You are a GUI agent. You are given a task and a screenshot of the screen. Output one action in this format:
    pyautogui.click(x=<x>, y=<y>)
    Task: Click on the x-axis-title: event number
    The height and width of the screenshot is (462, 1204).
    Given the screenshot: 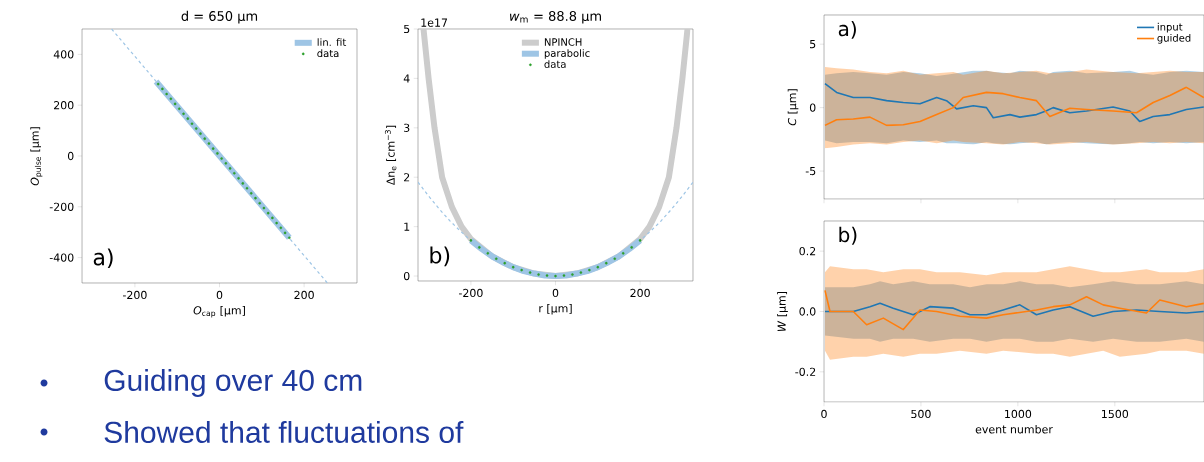 What is the action you would take?
    pyautogui.click(x=1014, y=429)
    